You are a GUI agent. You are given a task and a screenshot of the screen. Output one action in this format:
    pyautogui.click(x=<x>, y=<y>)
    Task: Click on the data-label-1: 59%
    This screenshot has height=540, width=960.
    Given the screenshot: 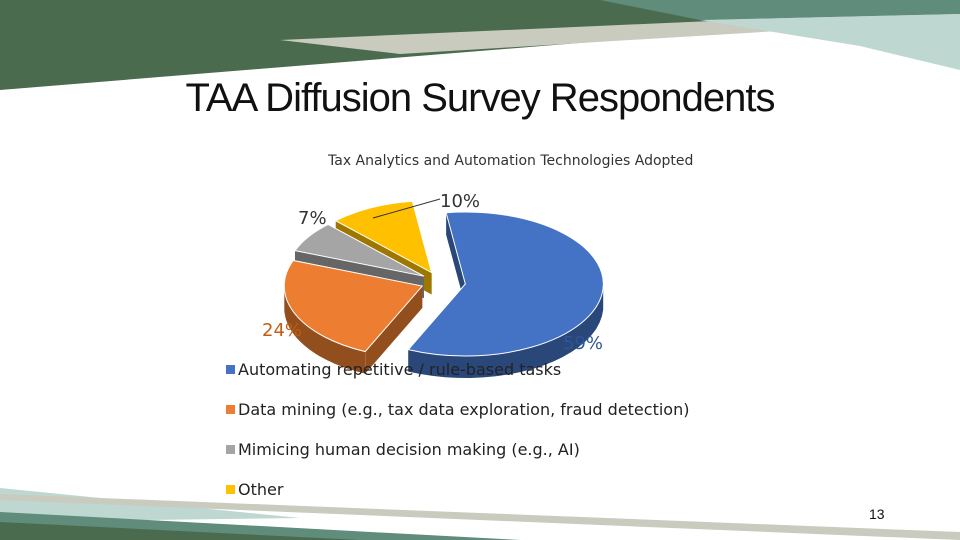 What is the action you would take?
    pyautogui.click(x=583, y=343)
    